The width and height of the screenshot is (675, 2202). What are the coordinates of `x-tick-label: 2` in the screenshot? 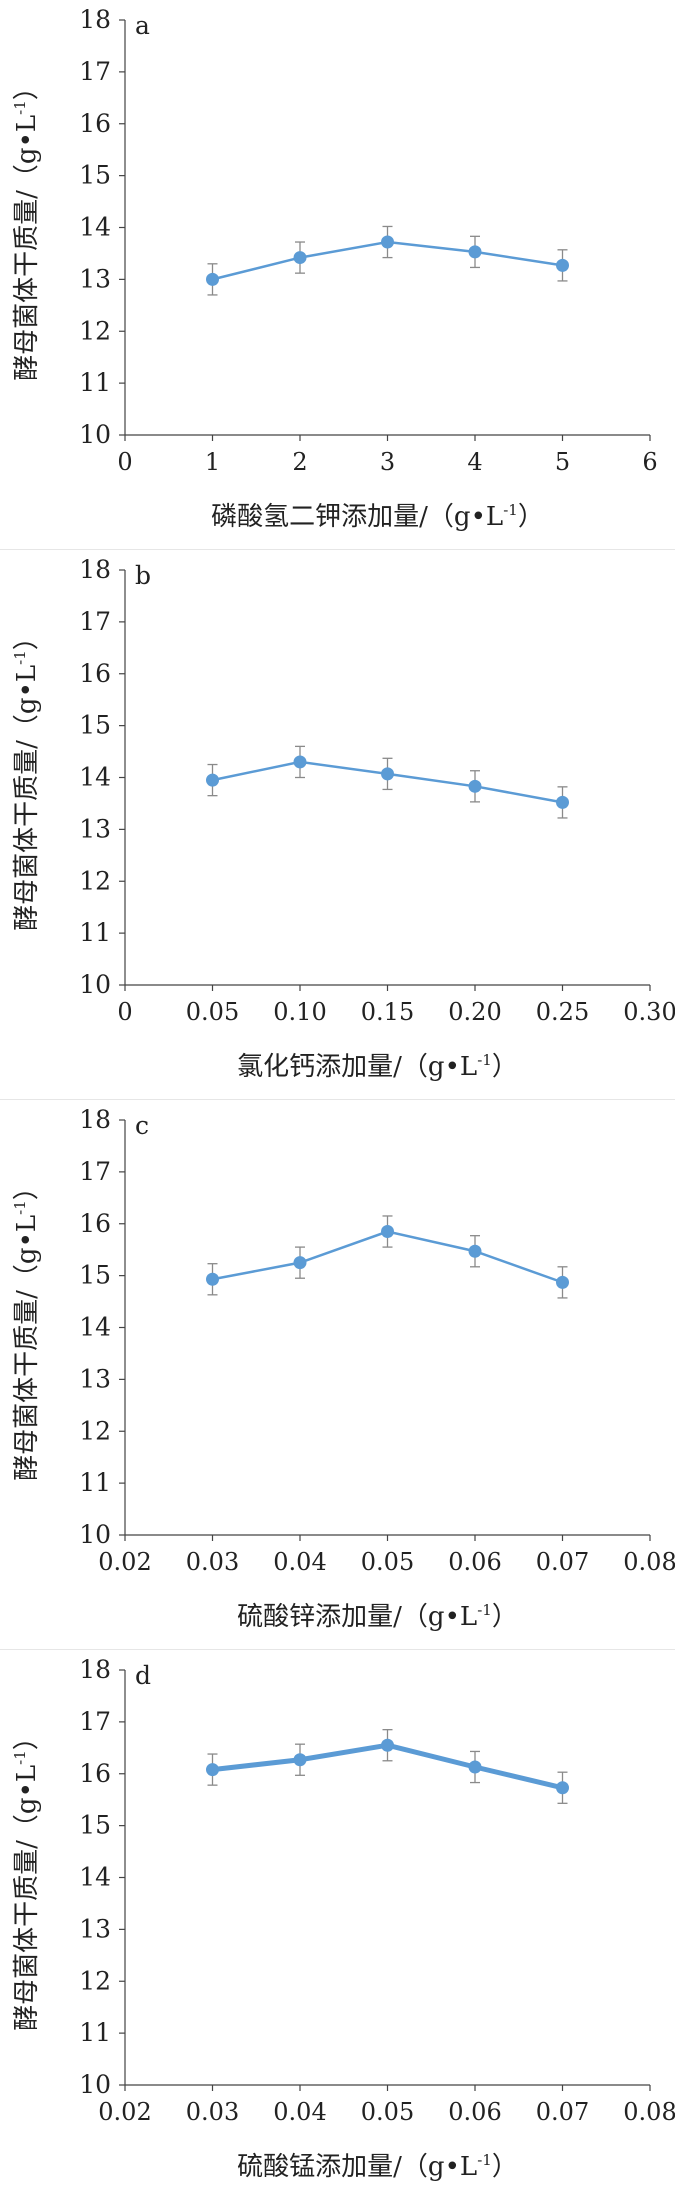 It's located at (299, 462).